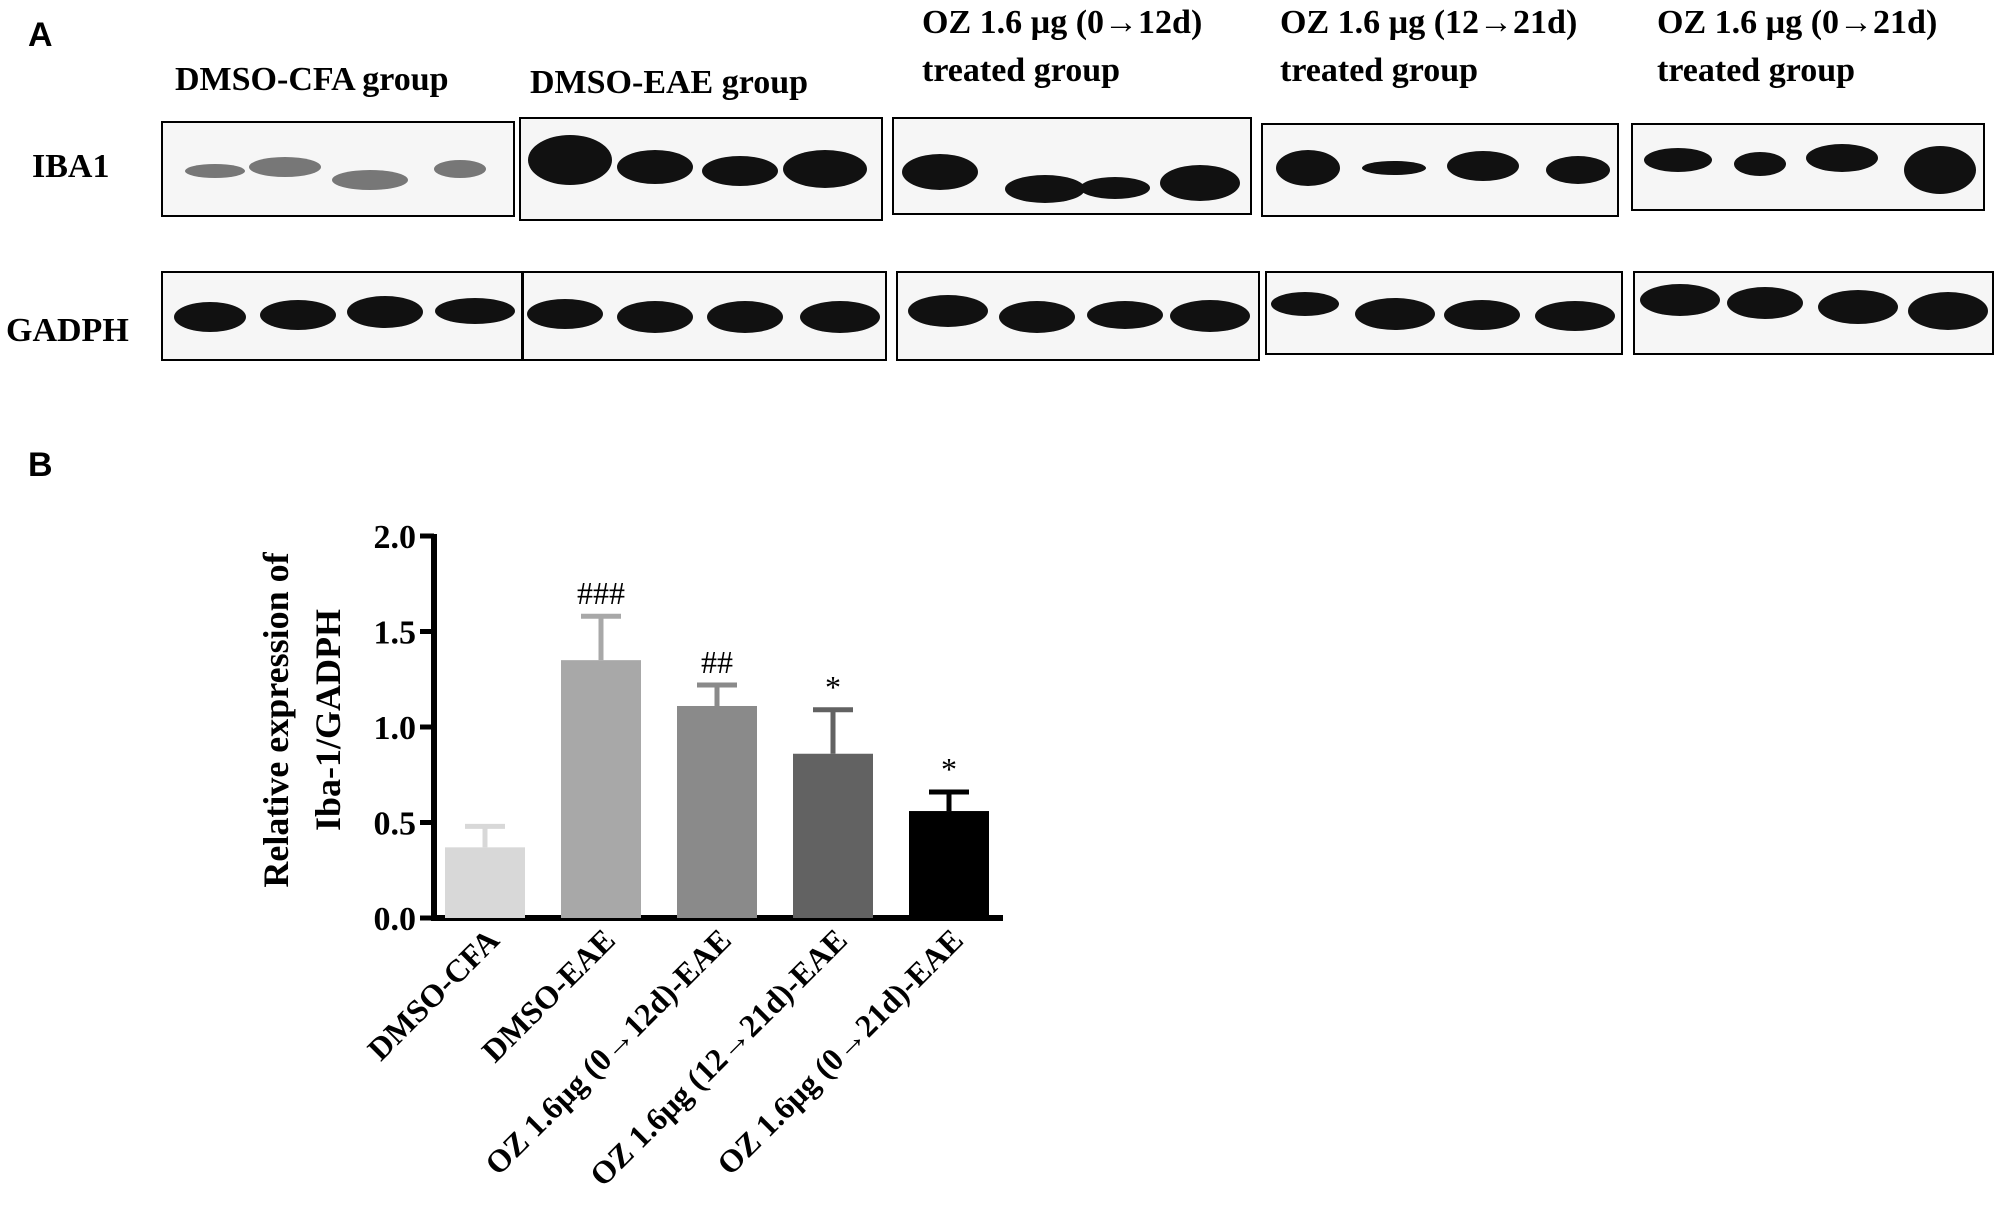  I want to click on panel-b-letter: B, so click(40, 465).